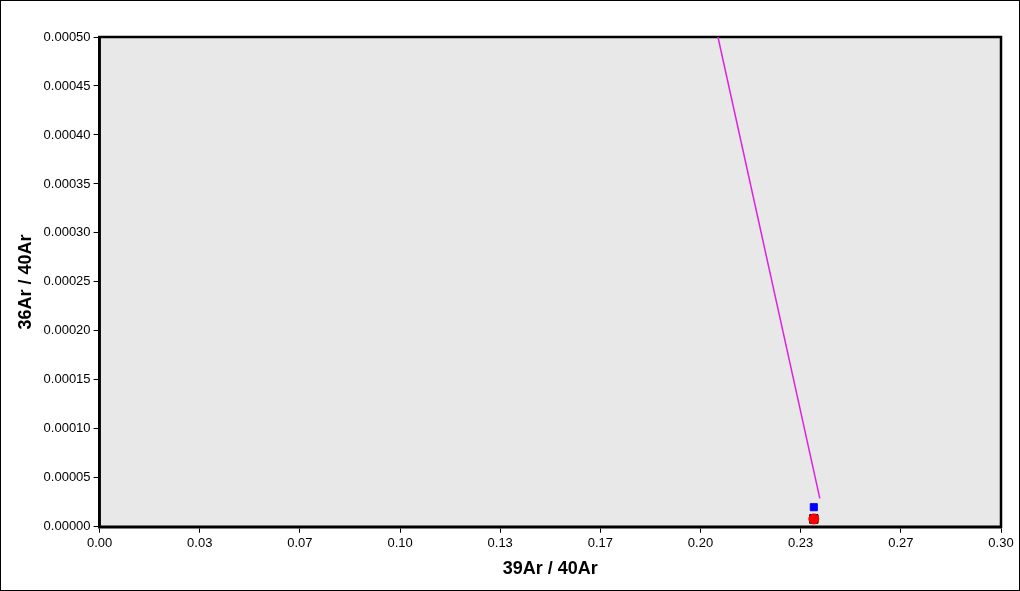 The height and width of the screenshot is (591, 1020). What do you see at coordinates (67, 477) in the screenshot?
I see `y-tick-label: 0.00005` at bounding box center [67, 477].